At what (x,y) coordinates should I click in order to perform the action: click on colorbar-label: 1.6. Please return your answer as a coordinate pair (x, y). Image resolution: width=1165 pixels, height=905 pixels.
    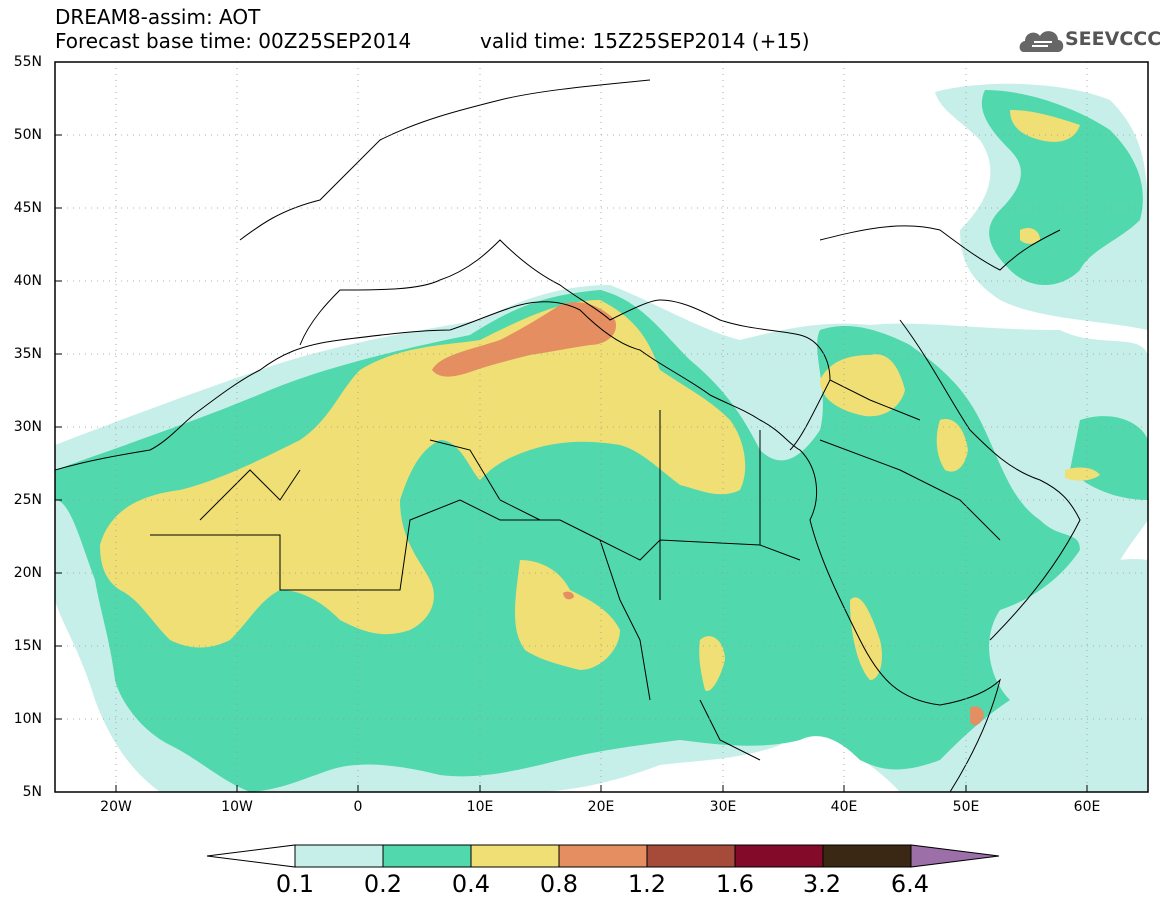
    Looking at the image, I should click on (735, 884).